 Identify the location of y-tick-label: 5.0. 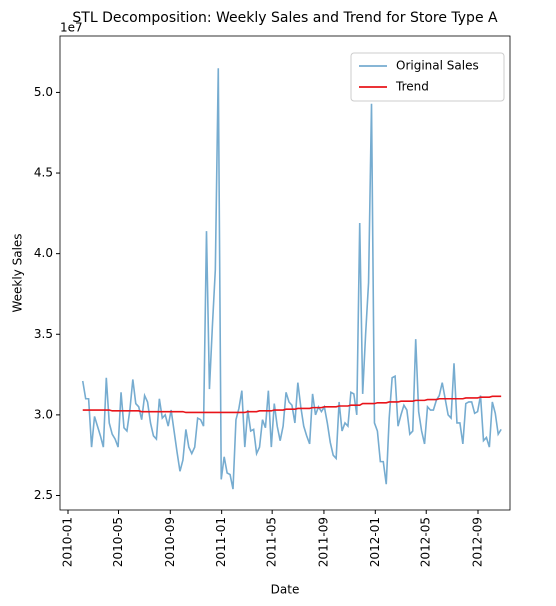
(43, 92).